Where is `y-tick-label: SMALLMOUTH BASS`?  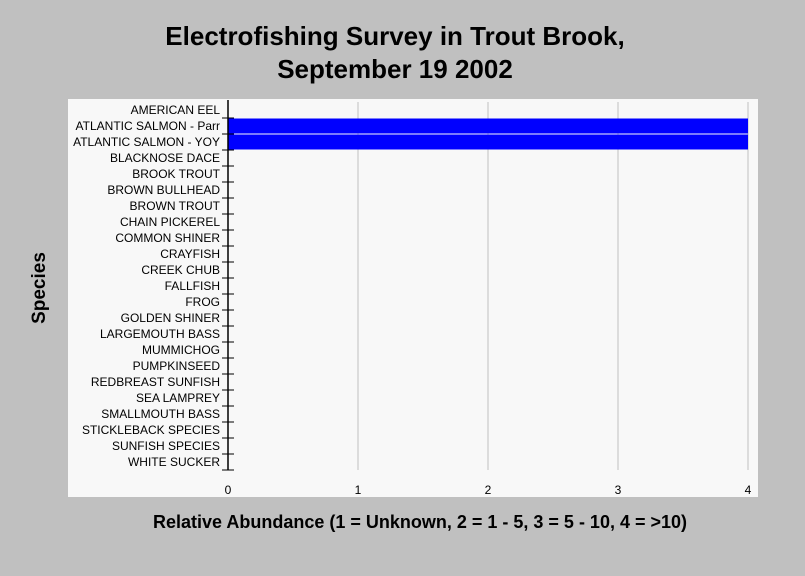
y-tick-label: SMALLMOUTH BASS is located at coordinates (160, 414).